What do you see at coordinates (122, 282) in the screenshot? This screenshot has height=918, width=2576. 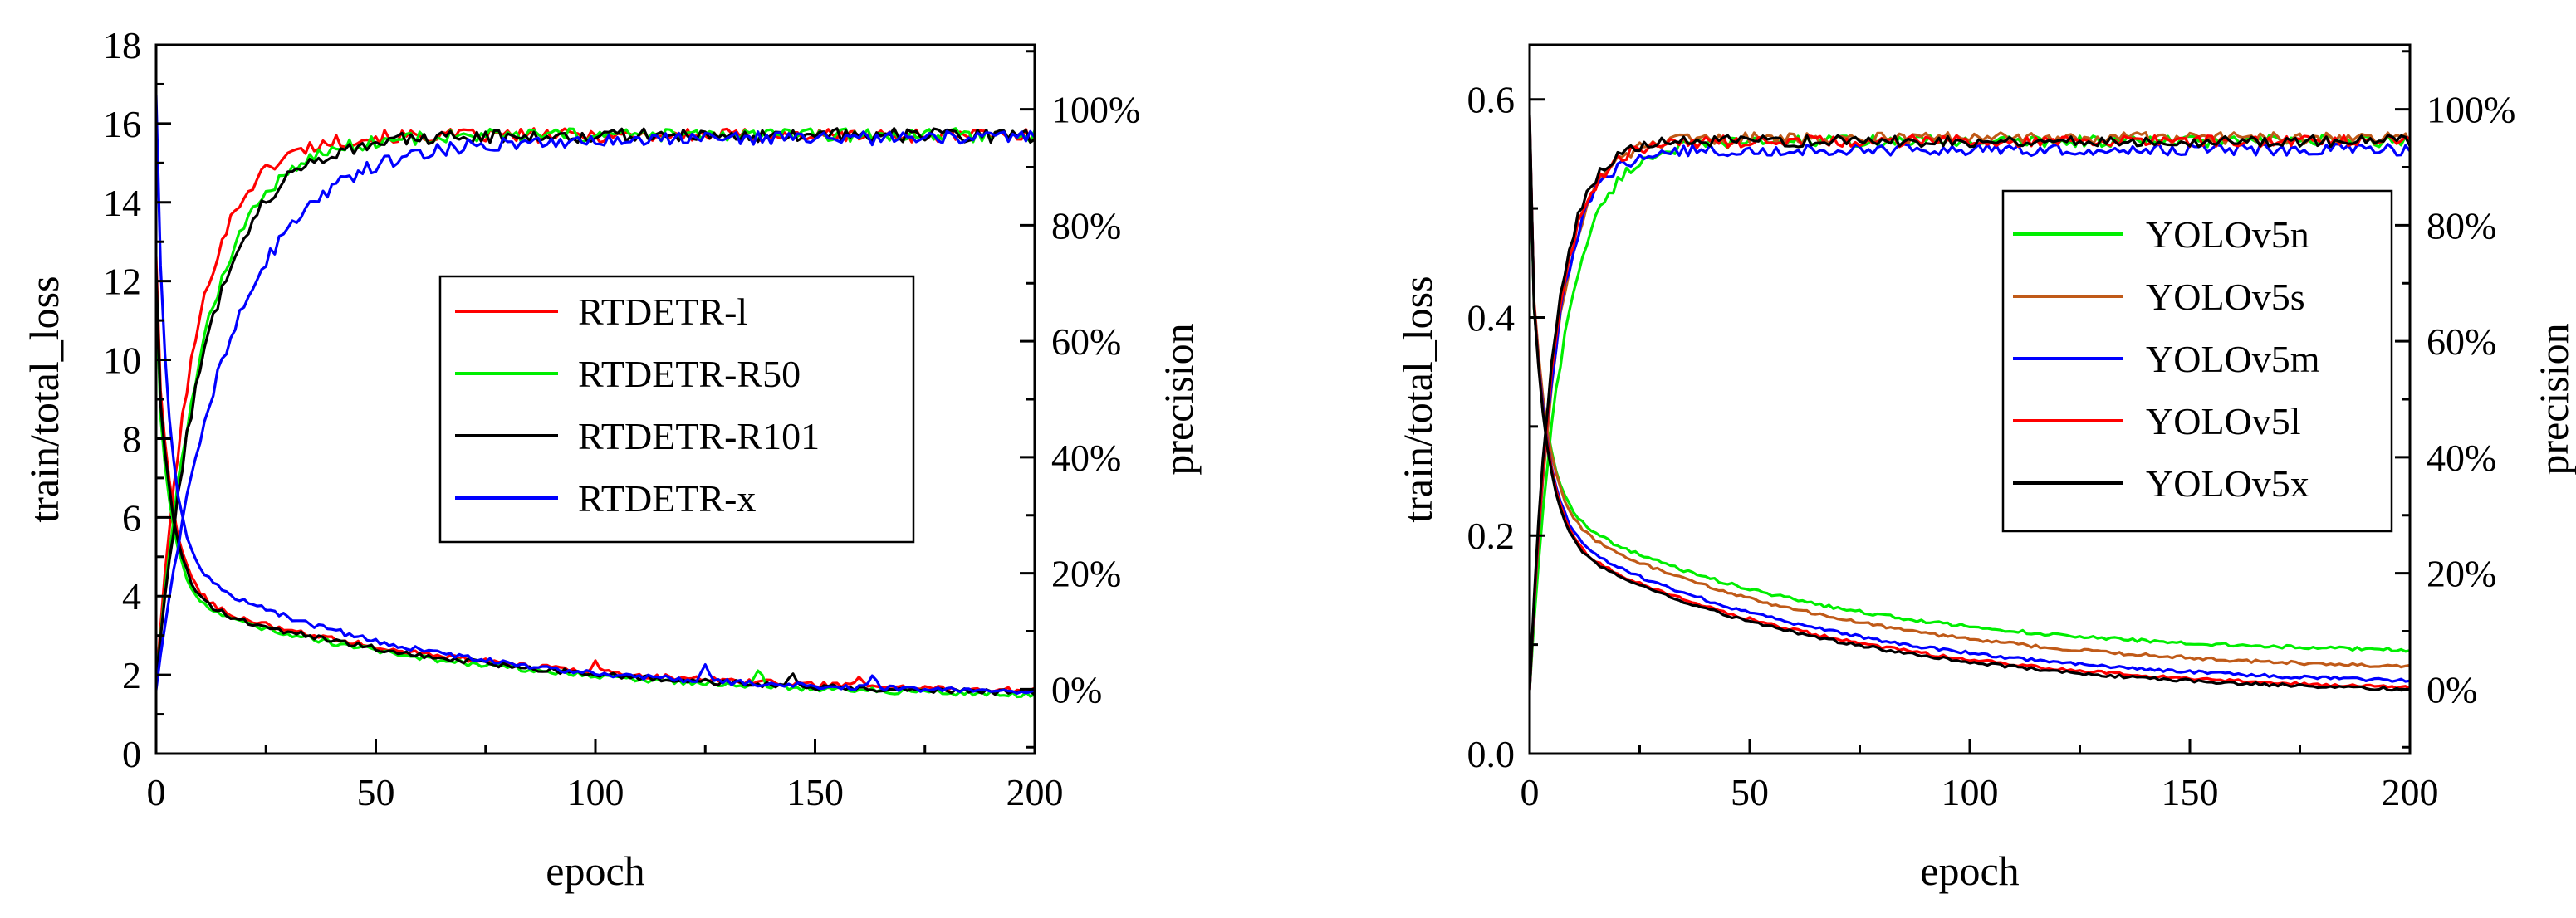 I see `y-tick-label: 12` at bounding box center [122, 282].